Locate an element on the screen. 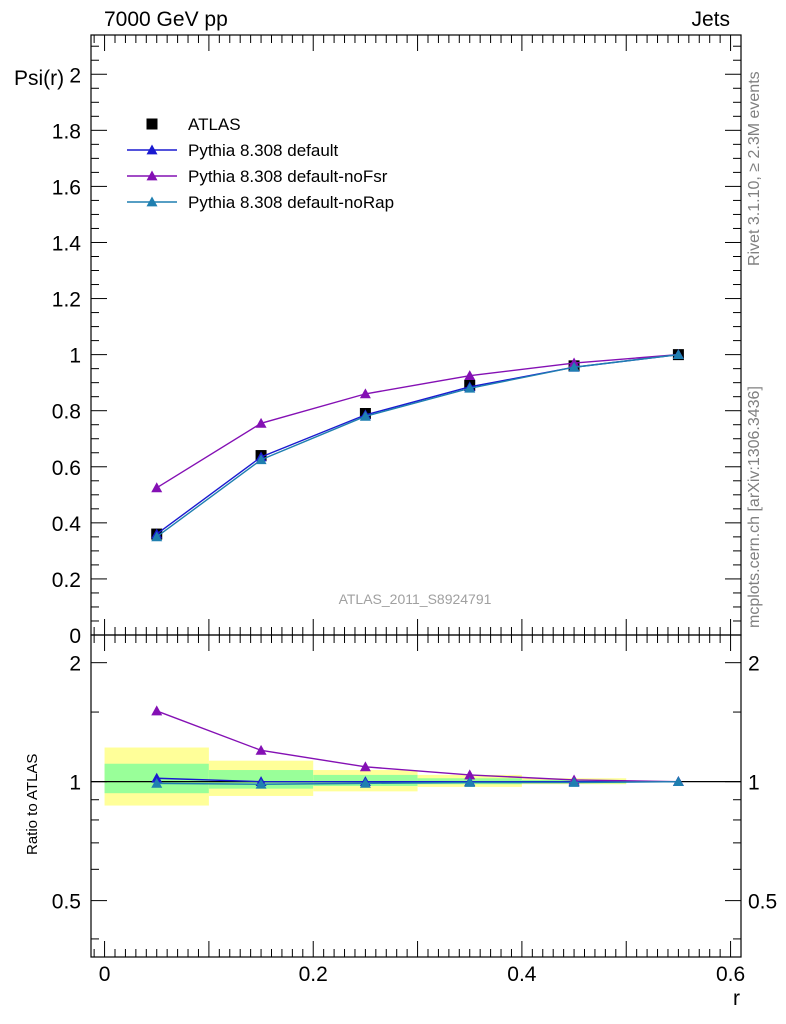 Image resolution: width=786 pixels, height=1024 pixels. series-pythia-8-308-default is located at coordinates (417, 444).